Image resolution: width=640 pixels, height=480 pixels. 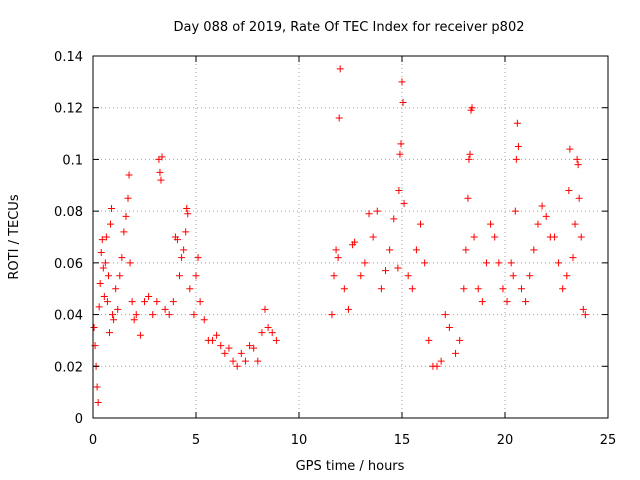 I want to click on y-tick-label: 0.06, so click(x=68, y=264).